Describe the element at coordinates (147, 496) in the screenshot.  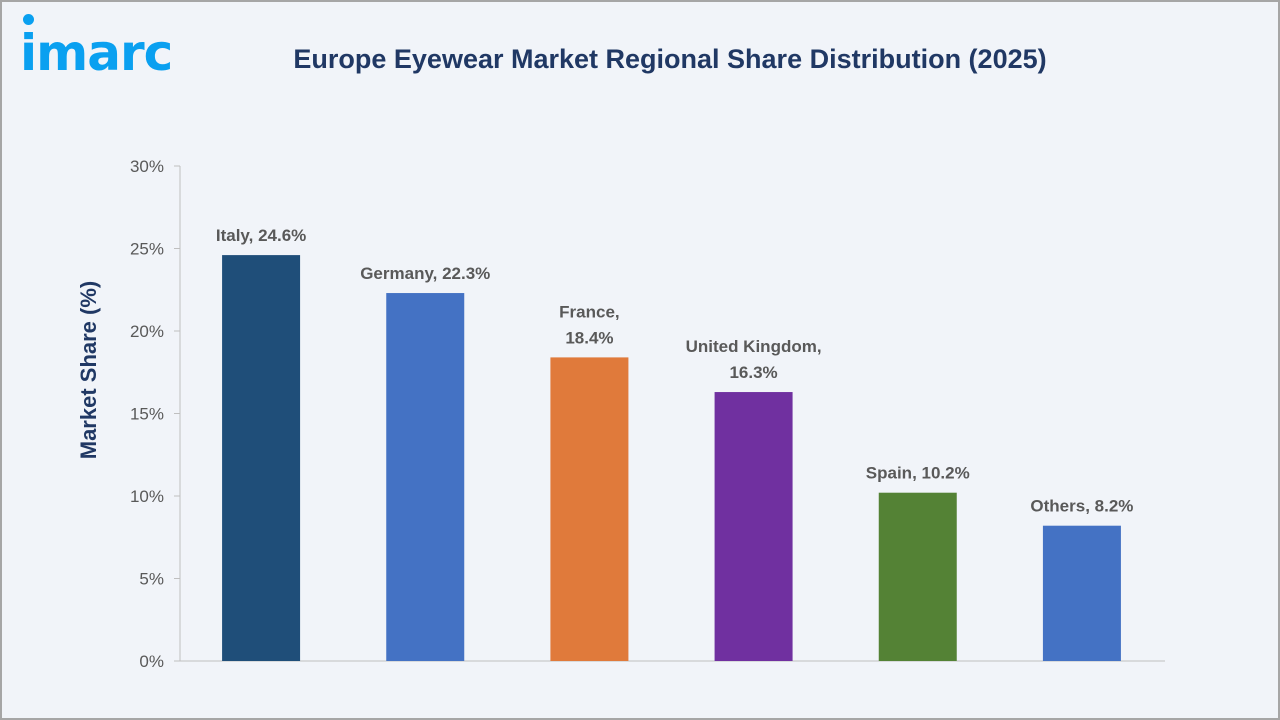
I see `y-tick-label: 10%` at that location.